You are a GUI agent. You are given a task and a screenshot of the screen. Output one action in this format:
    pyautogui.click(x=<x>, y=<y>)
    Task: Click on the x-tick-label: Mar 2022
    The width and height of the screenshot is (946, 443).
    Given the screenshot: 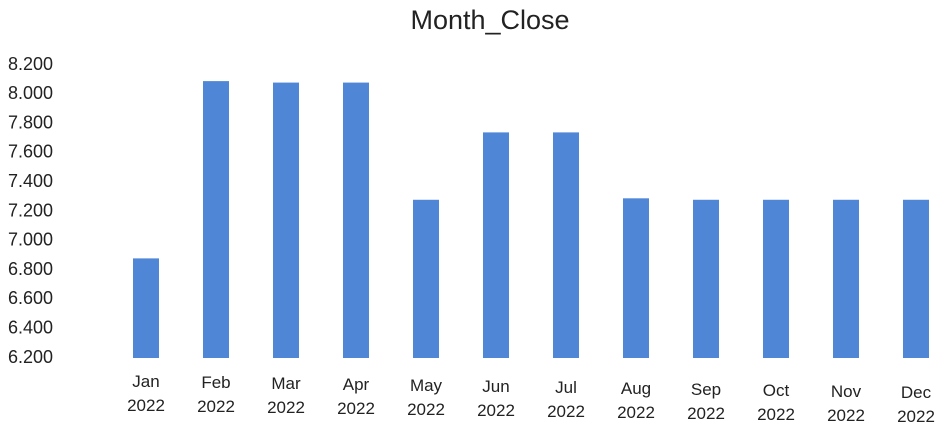 What is the action you would take?
    pyautogui.click(x=286, y=395)
    